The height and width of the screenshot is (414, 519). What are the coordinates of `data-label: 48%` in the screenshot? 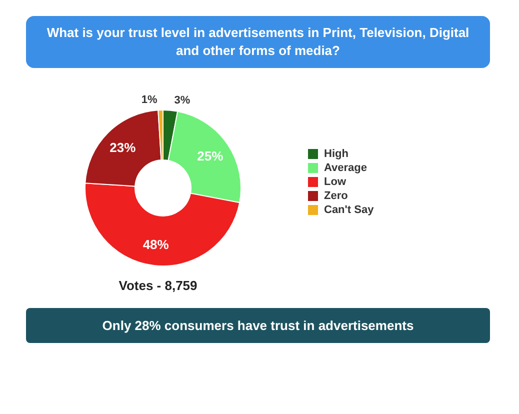 It's located at (156, 244).